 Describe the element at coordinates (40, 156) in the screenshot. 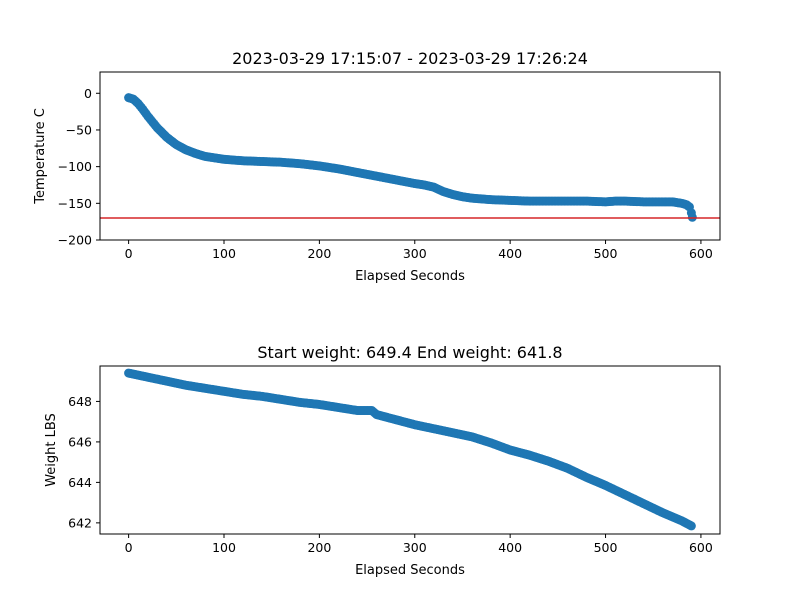

I see `y-axis-label: Temperature C` at that location.